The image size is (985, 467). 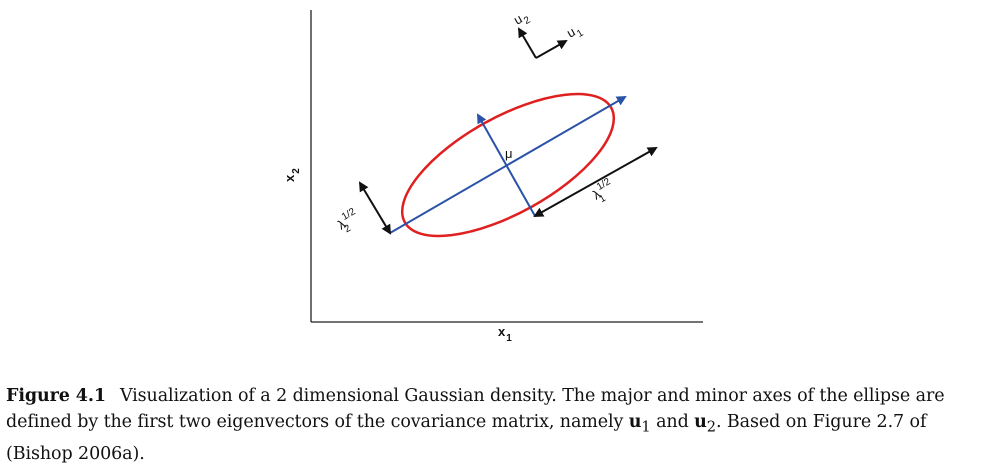 I want to click on minor-axis-arrow, so click(x=506, y=165).